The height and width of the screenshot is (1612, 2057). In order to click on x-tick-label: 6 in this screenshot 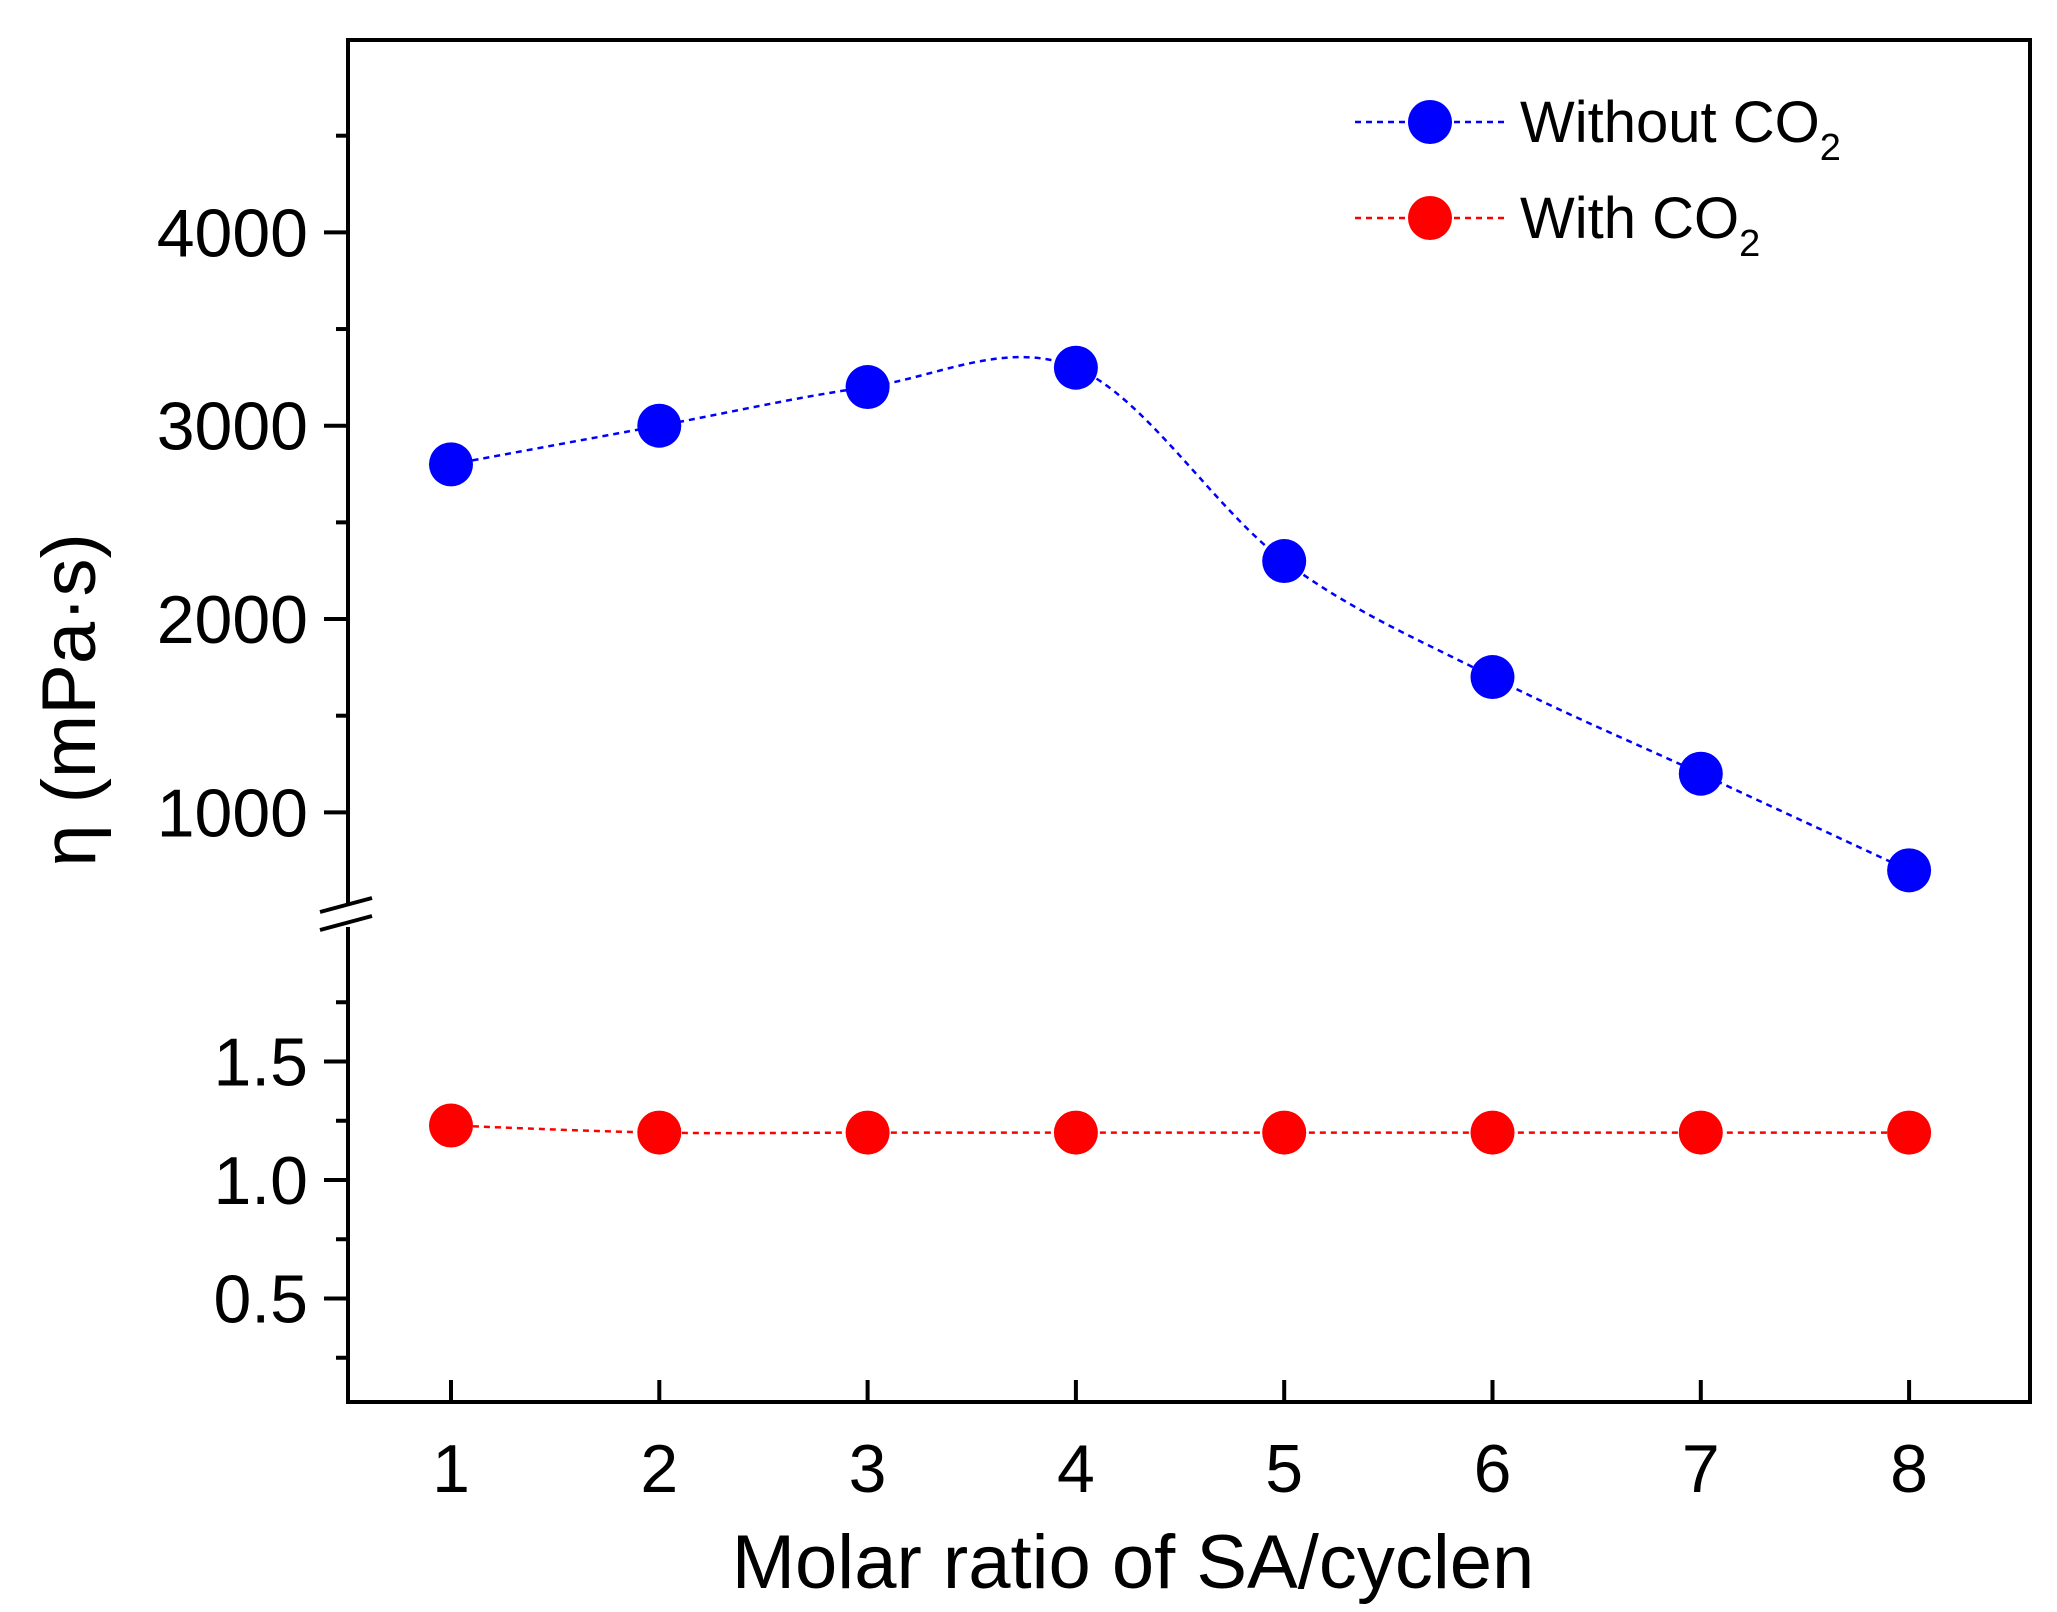, I will do `click(1493, 1469)`.